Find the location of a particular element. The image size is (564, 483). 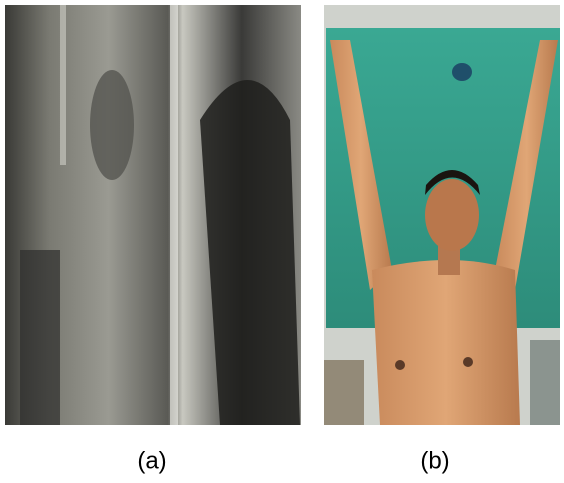

panel-caption: (a) is located at coordinates (151, 460).